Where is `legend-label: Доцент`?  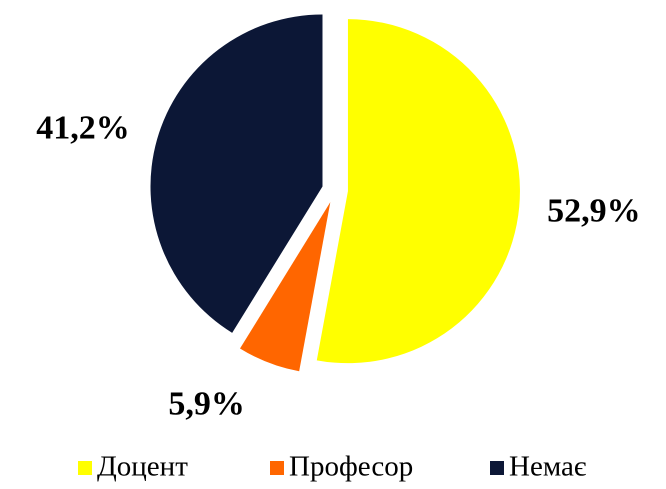
legend-label: Доцент is located at coordinates (142, 467).